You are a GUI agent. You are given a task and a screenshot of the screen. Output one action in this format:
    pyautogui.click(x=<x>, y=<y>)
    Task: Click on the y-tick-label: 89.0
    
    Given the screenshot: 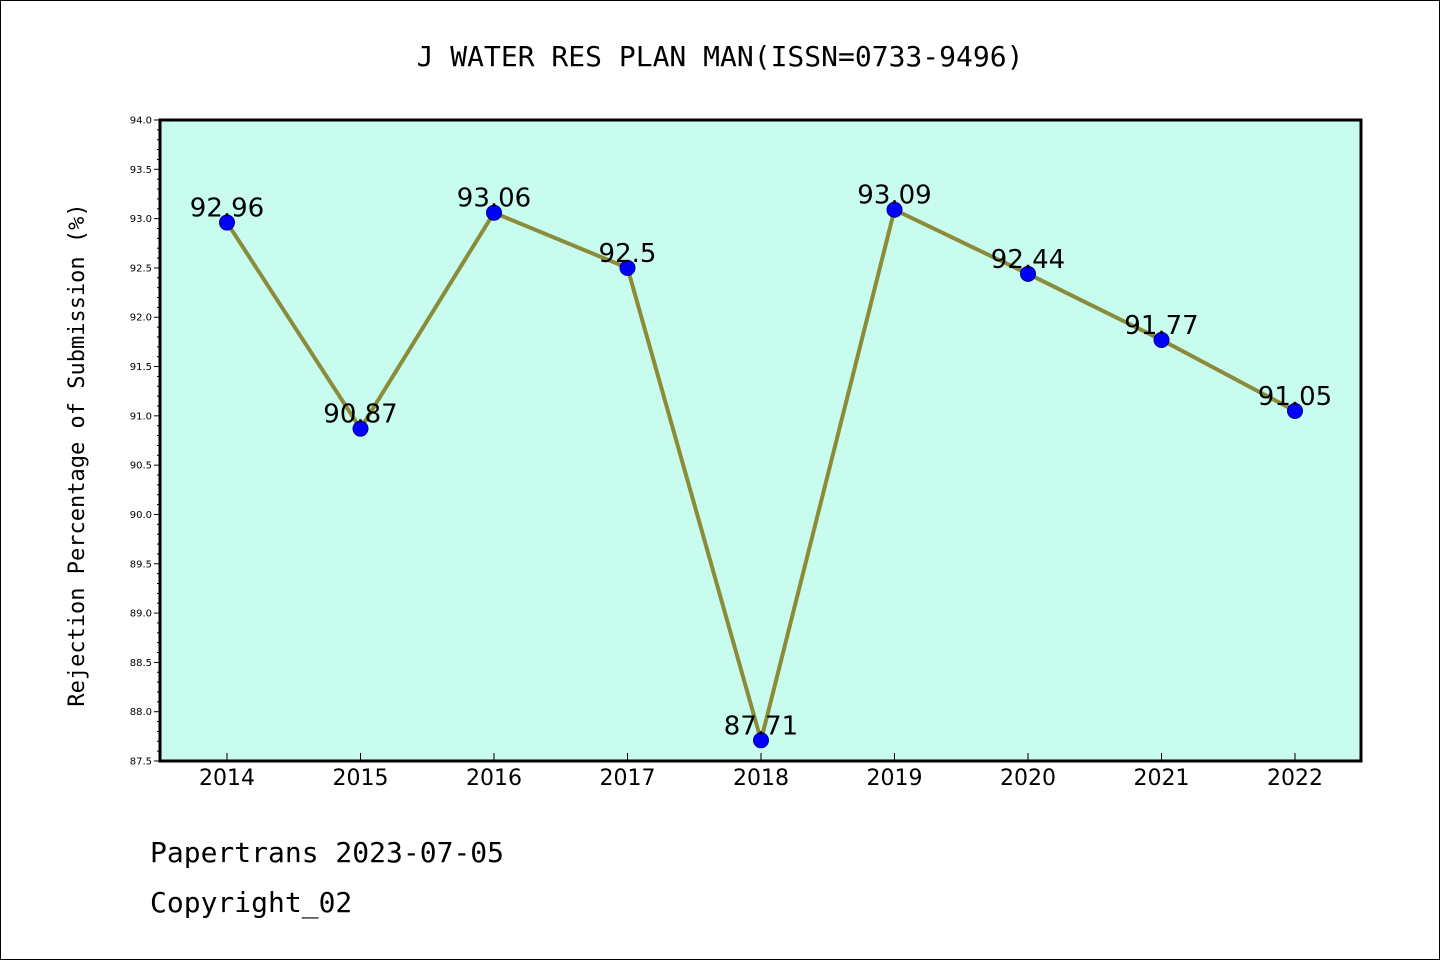 What is the action you would take?
    pyautogui.click(x=141, y=614)
    